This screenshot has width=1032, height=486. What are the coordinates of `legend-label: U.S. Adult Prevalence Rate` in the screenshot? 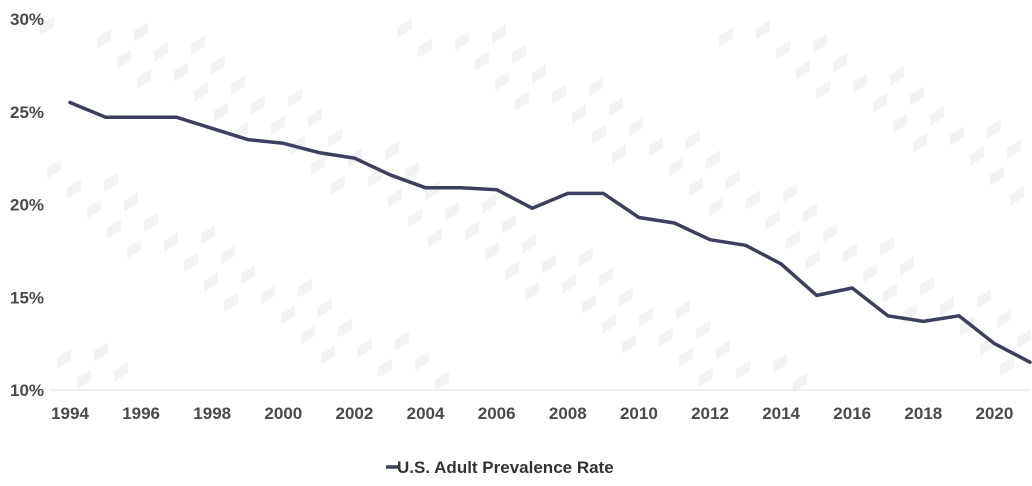 It's located at (505, 467).